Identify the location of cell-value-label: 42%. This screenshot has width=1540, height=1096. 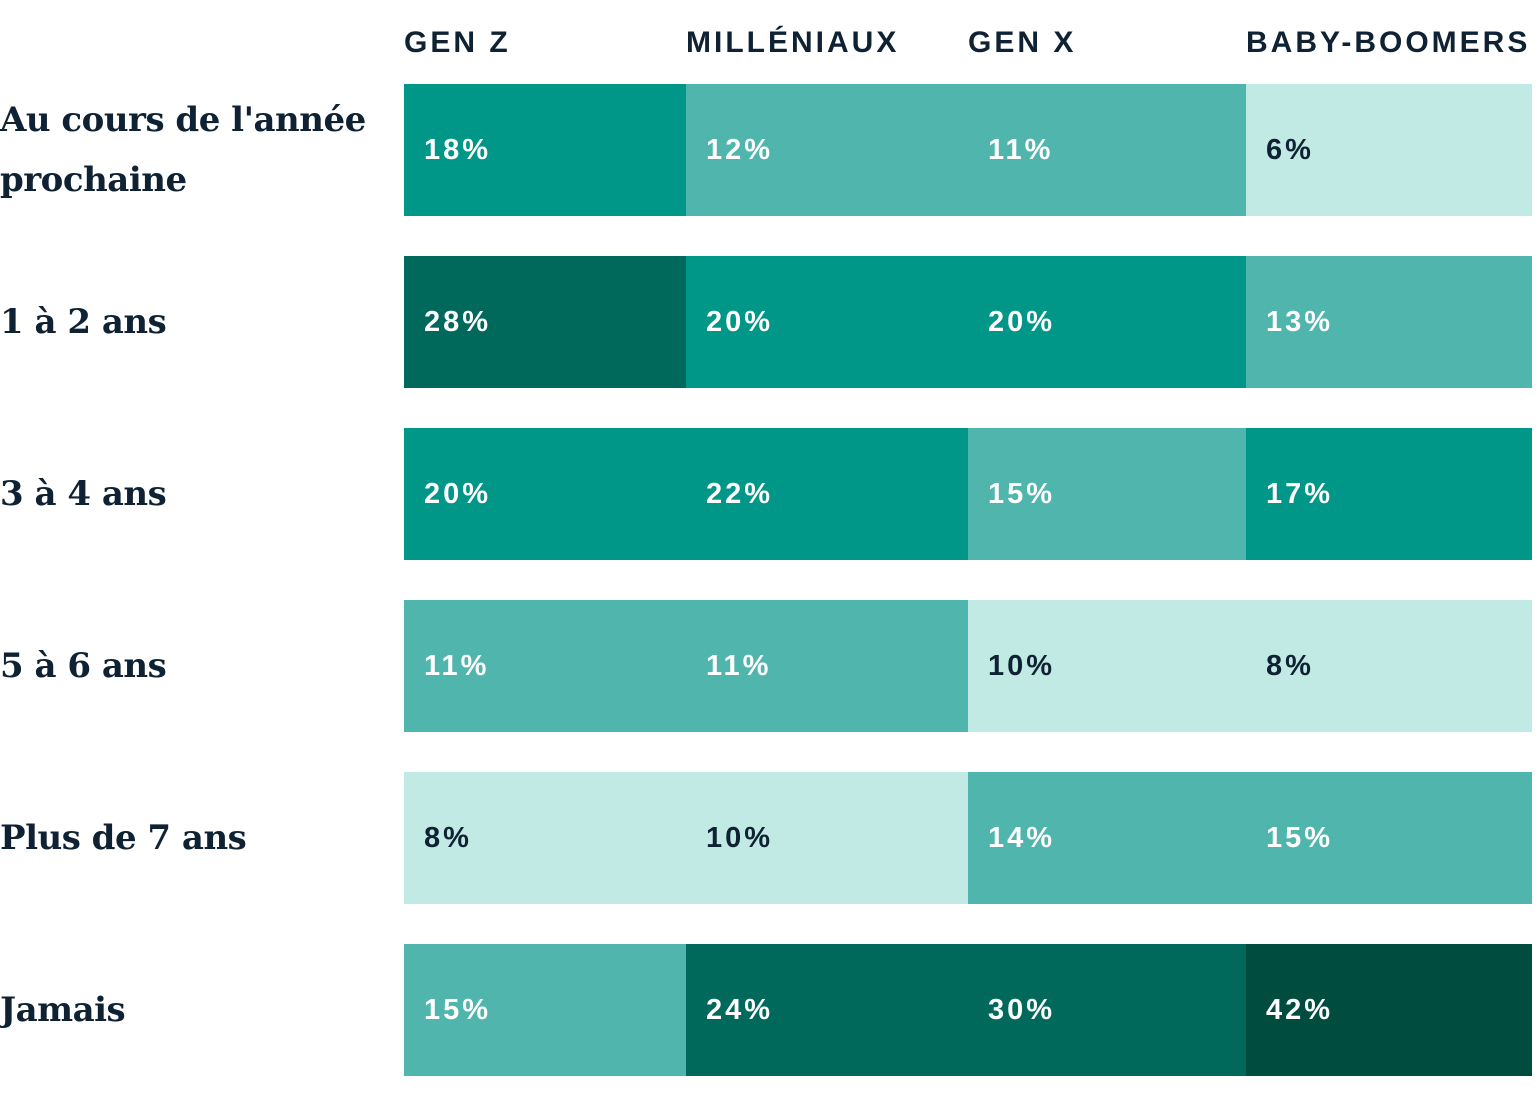
(1300, 1009).